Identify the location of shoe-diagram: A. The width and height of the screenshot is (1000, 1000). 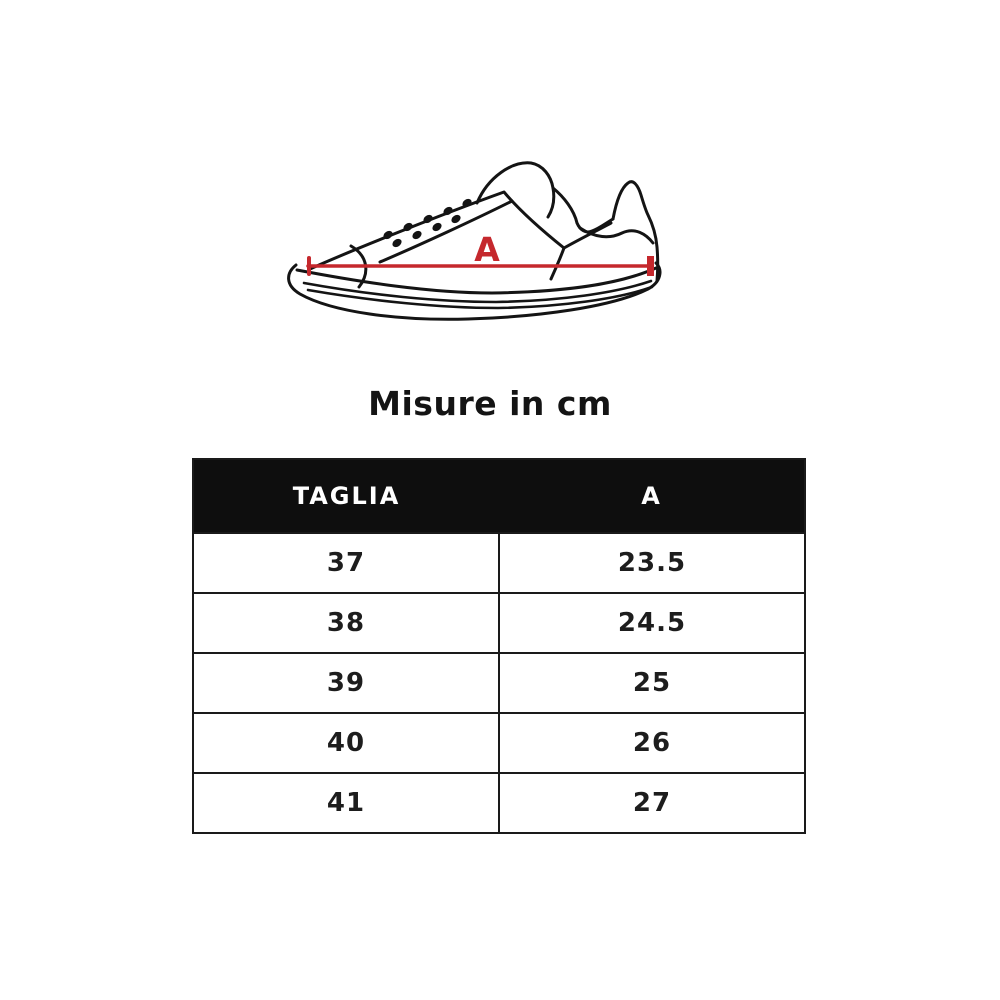
(480, 235).